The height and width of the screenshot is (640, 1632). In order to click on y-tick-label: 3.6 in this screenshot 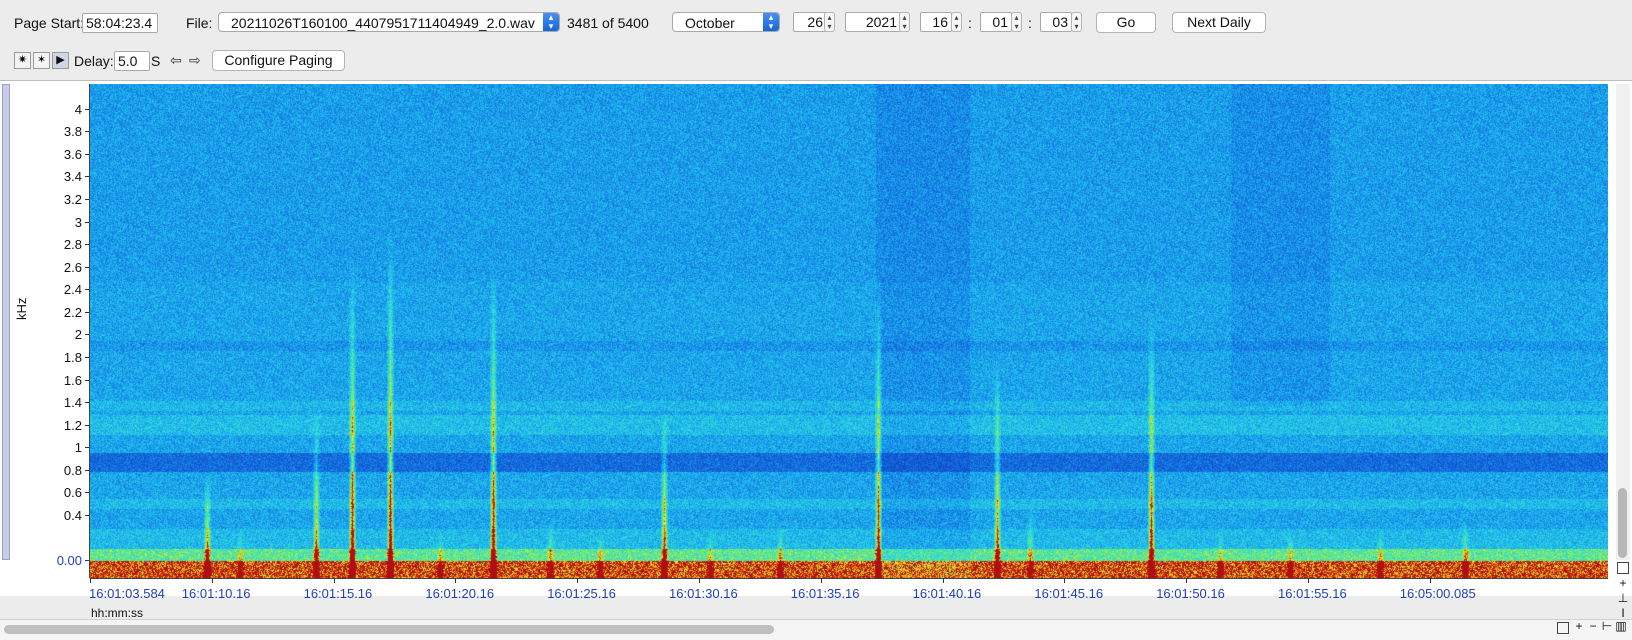, I will do `click(72, 154)`.